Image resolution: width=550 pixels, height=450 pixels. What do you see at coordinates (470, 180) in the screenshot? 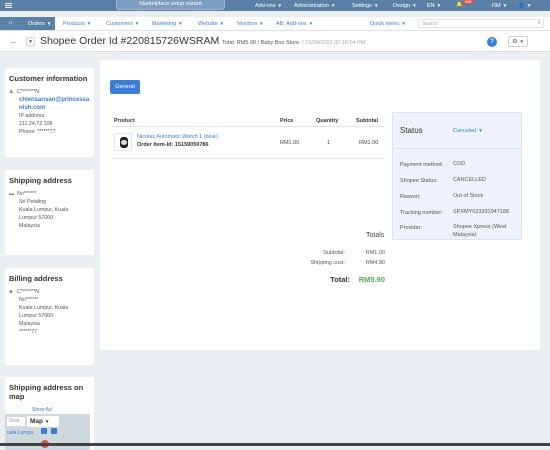
I see `shopee-status-value: CANCELLED` at bounding box center [470, 180].